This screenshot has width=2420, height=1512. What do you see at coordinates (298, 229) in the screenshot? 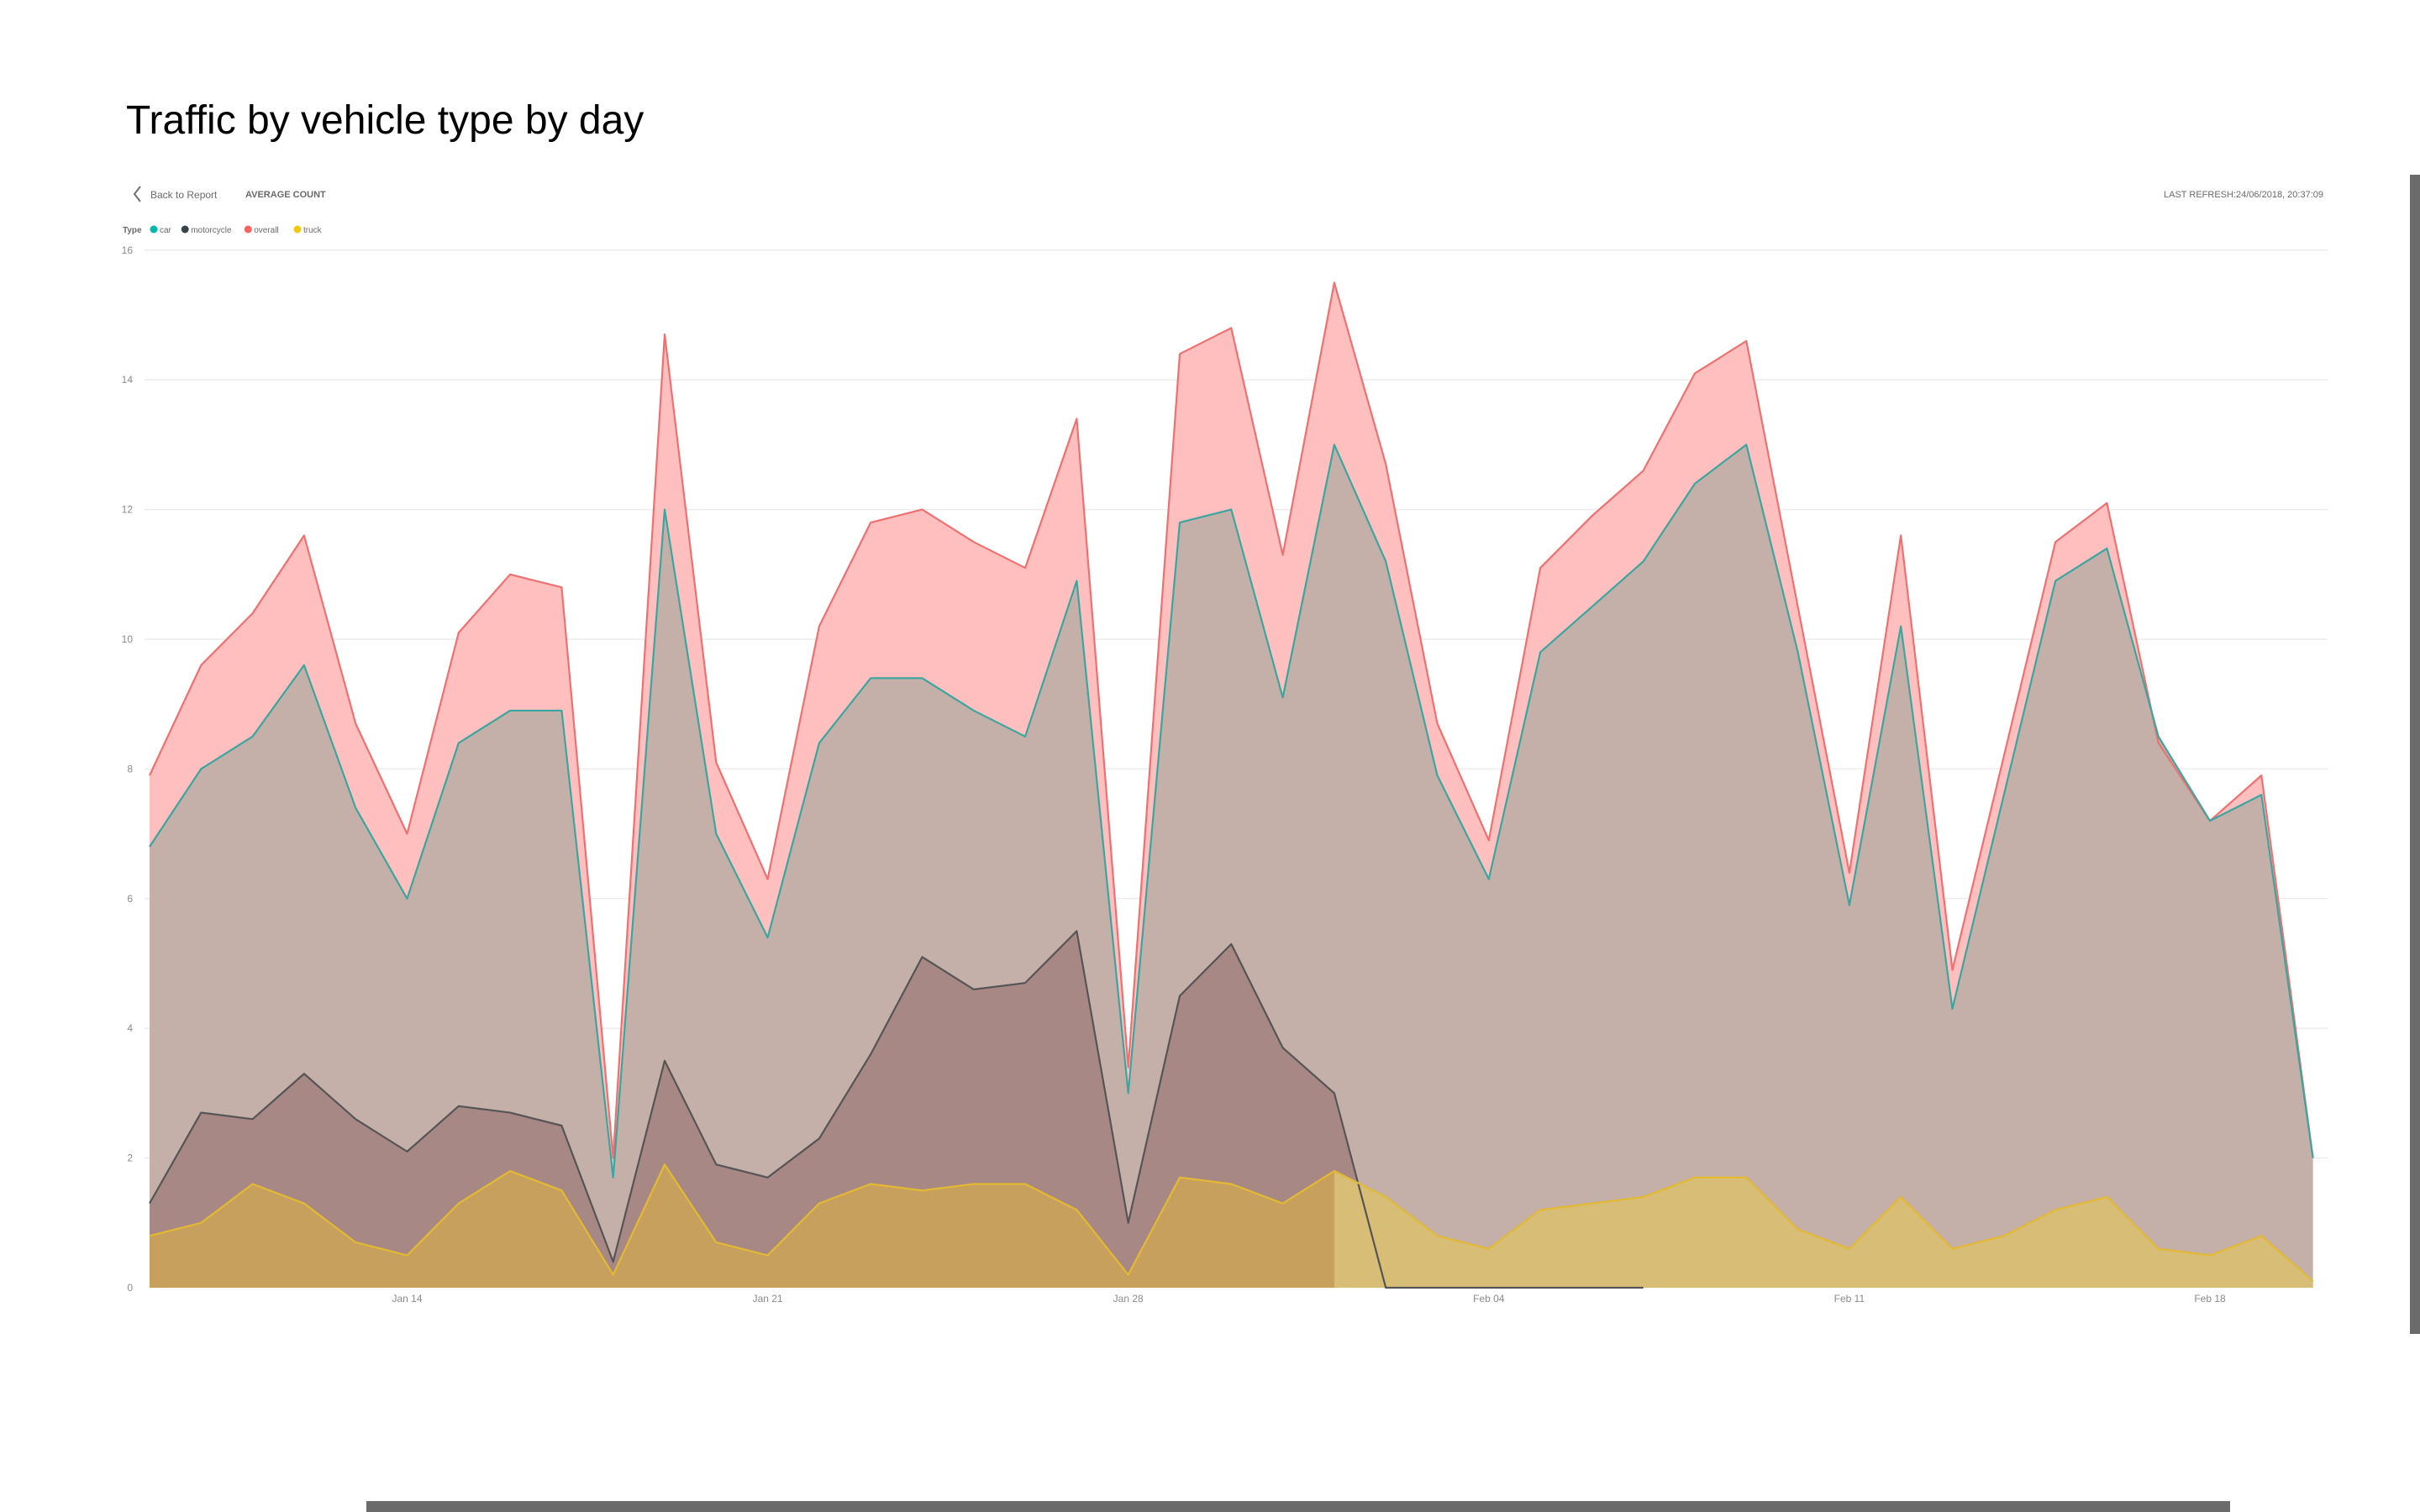
I see `legend-marker-truck` at bounding box center [298, 229].